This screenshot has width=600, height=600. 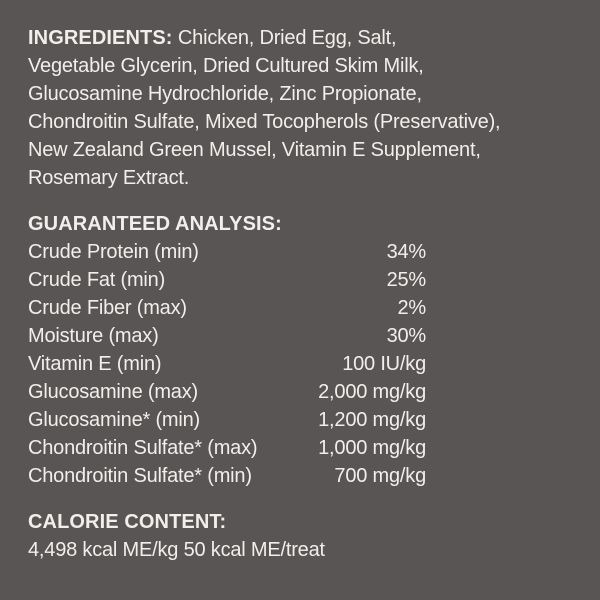 What do you see at coordinates (372, 448) in the screenshot?
I see `analysis-value: 1,000 mg/kg` at bounding box center [372, 448].